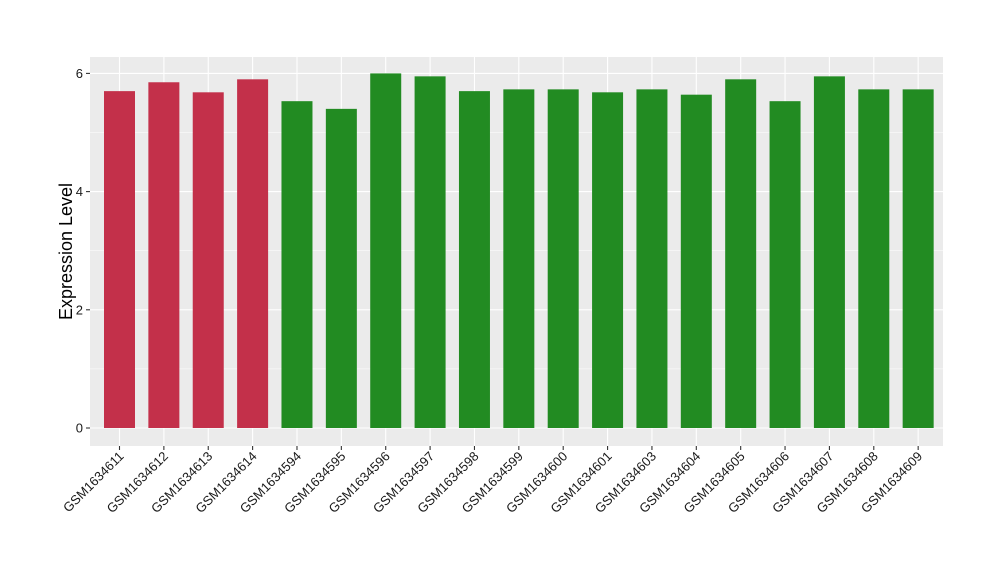  Describe the element at coordinates (785, 265) in the screenshot. I see `bar-GSM1634606` at that location.